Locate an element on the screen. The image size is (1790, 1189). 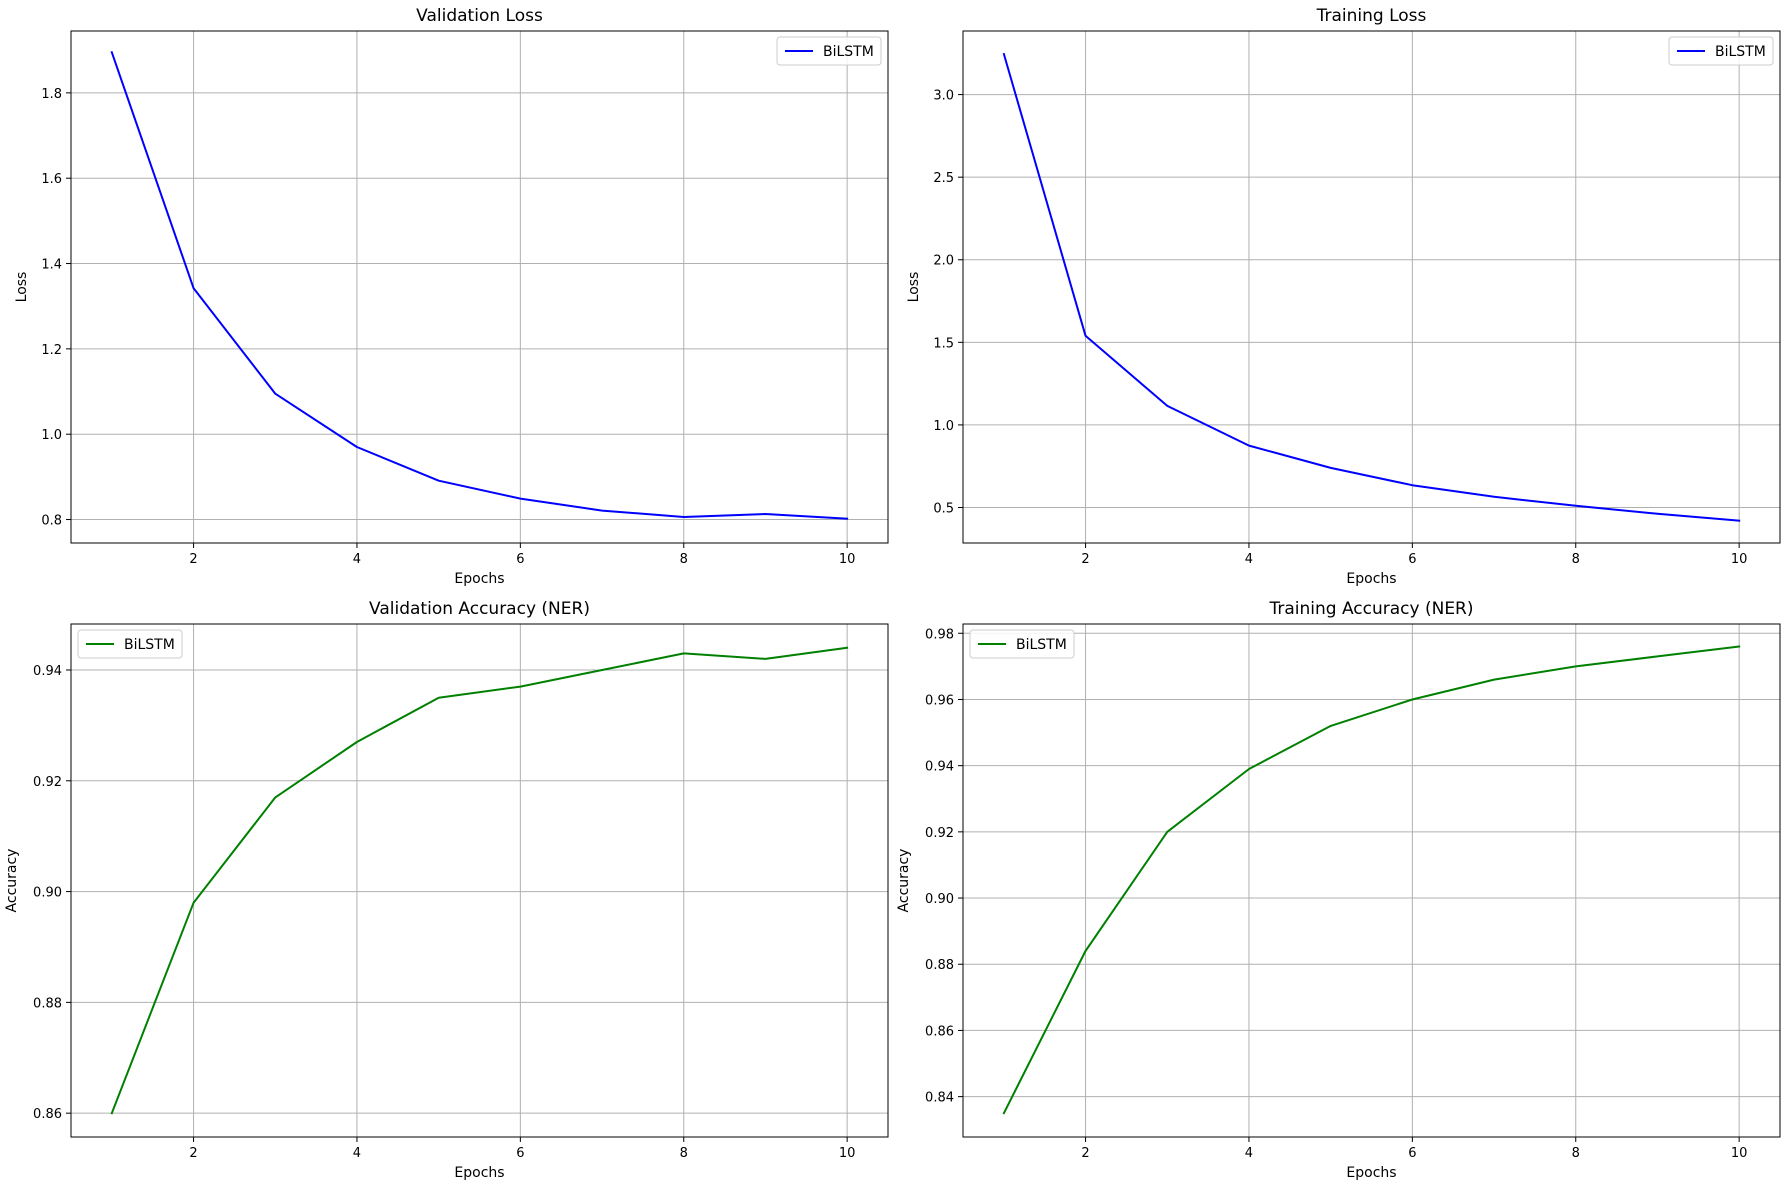
y-tick-label: 0.8 is located at coordinates (51, 521).